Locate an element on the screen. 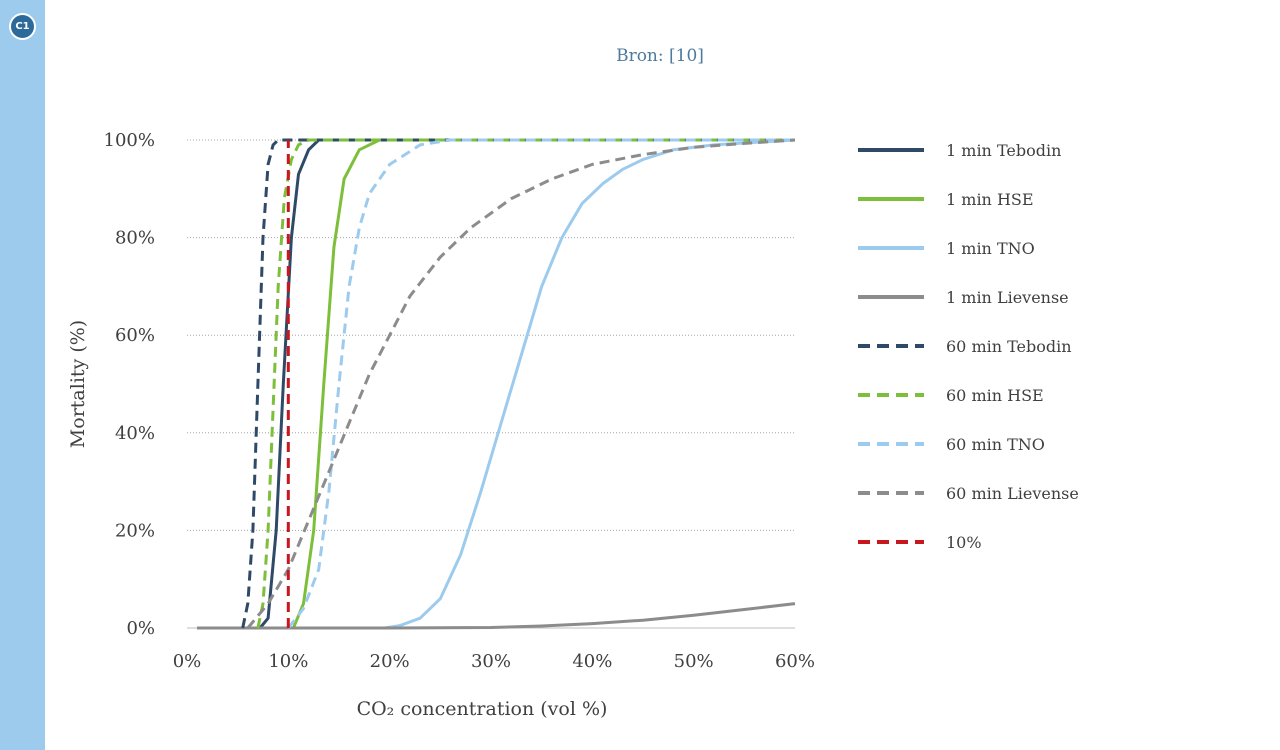 The image size is (1280, 750). y-tick-label: 60% is located at coordinates (135, 335).